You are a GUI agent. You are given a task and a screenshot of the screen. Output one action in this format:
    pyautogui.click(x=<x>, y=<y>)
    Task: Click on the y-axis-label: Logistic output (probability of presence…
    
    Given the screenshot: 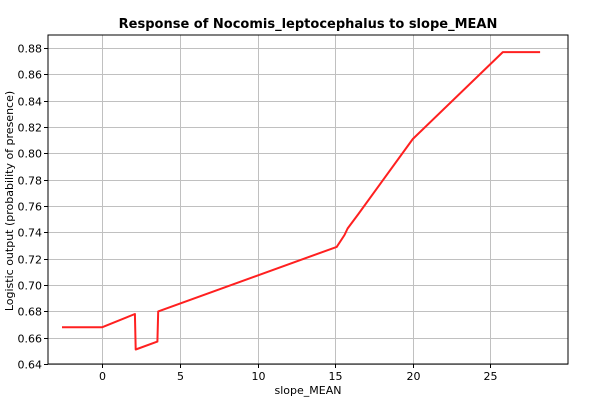 What is the action you would take?
    pyautogui.click(x=9, y=201)
    